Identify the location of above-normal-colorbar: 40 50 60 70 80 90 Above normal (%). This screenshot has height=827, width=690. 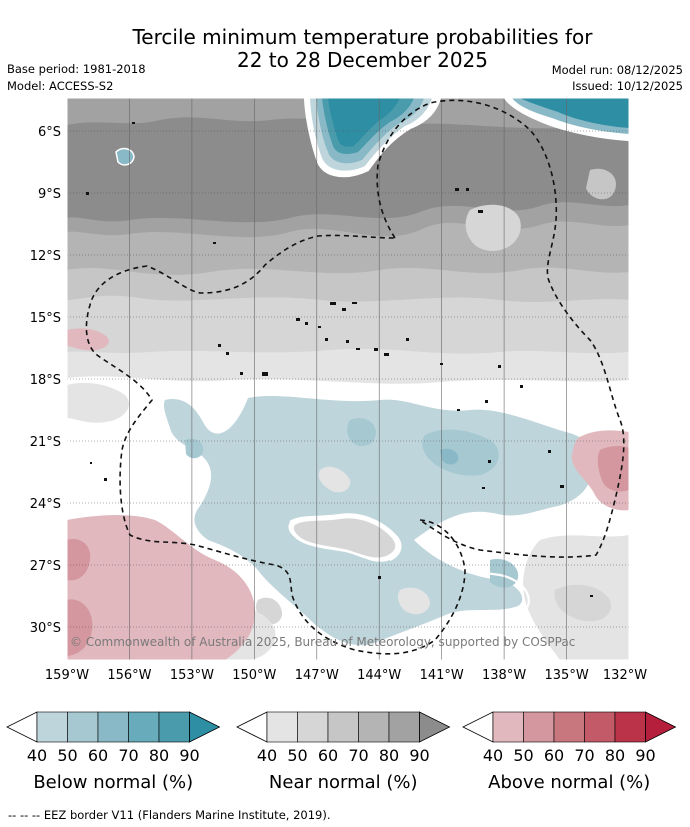
(569, 752).